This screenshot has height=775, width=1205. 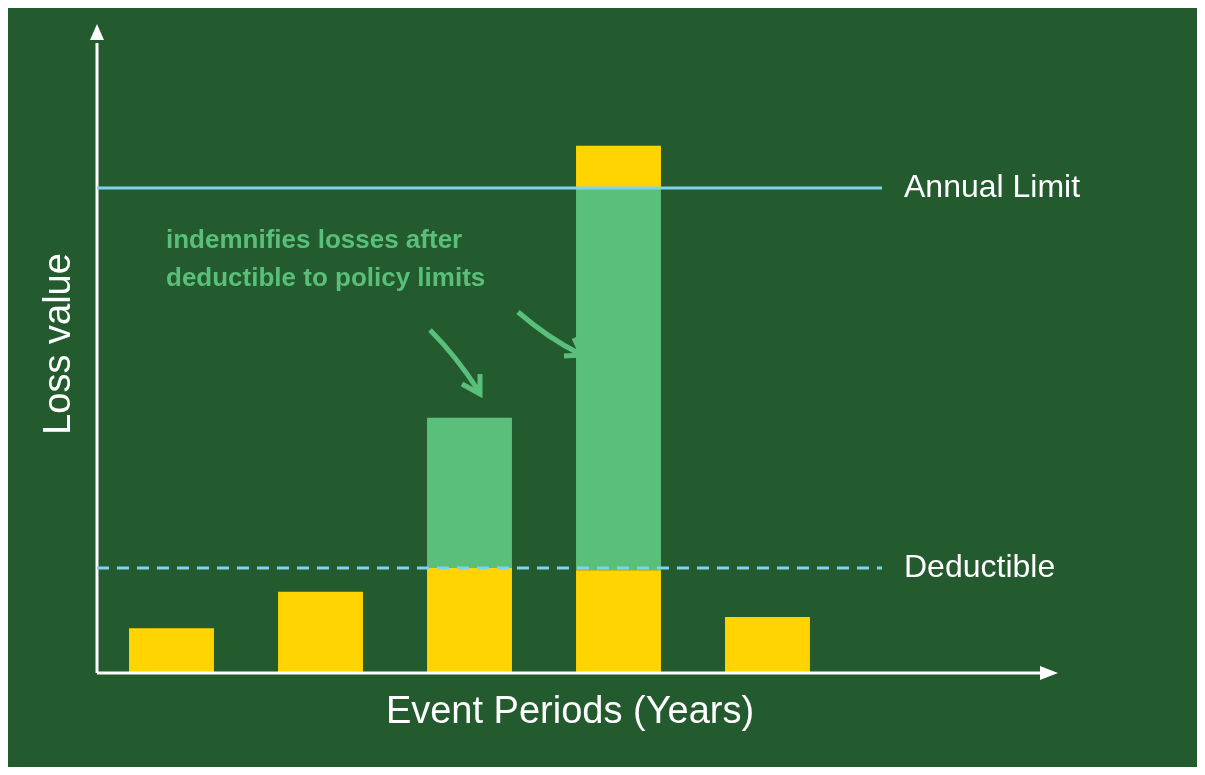 I want to click on ref-line-label: Annual Limit, so click(x=992, y=185).